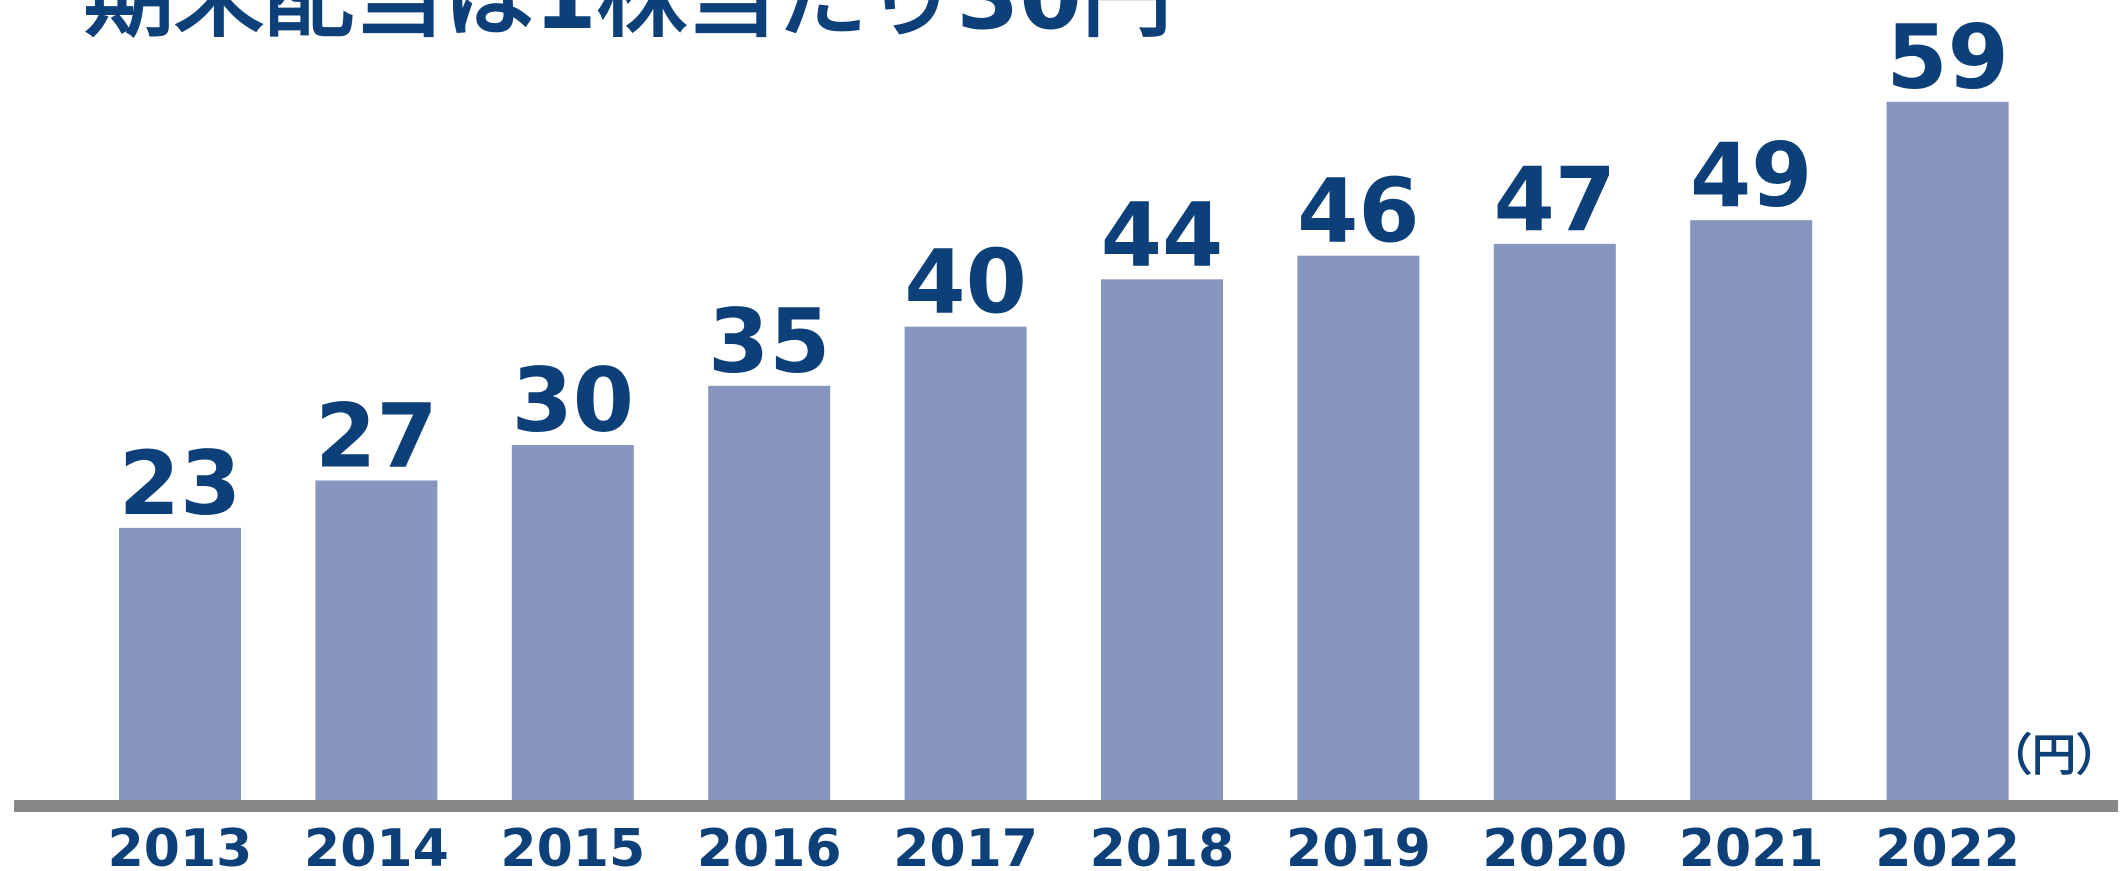 This screenshot has height=871, width=2127. What do you see at coordinates (1555, 199) in the screenshot?
I see `value-label: 47` at bounding box center [1555, 199].